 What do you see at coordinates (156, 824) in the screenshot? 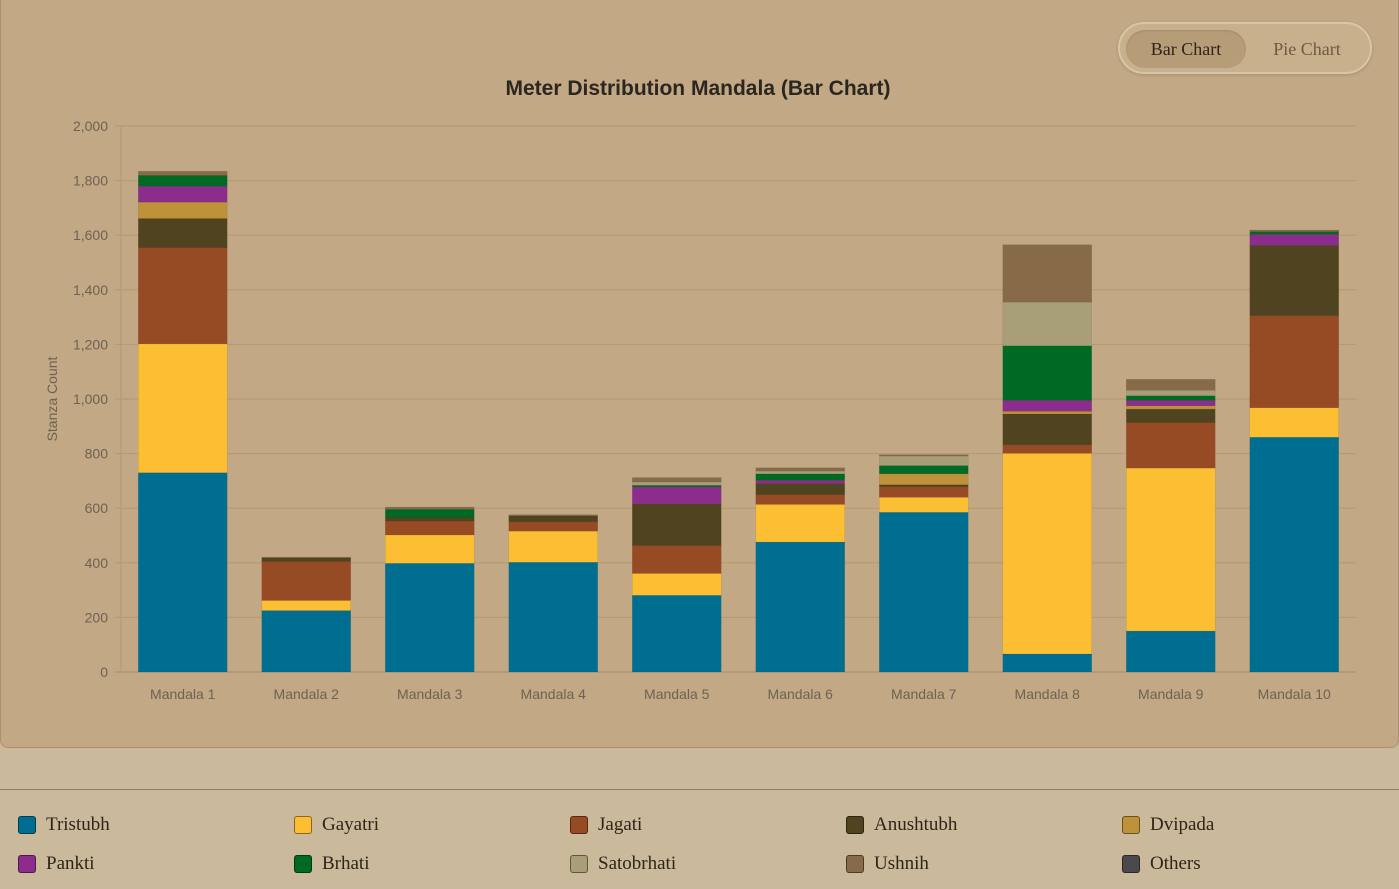
I see `legend-item: Tristubh` at bounding box center [156, 824].